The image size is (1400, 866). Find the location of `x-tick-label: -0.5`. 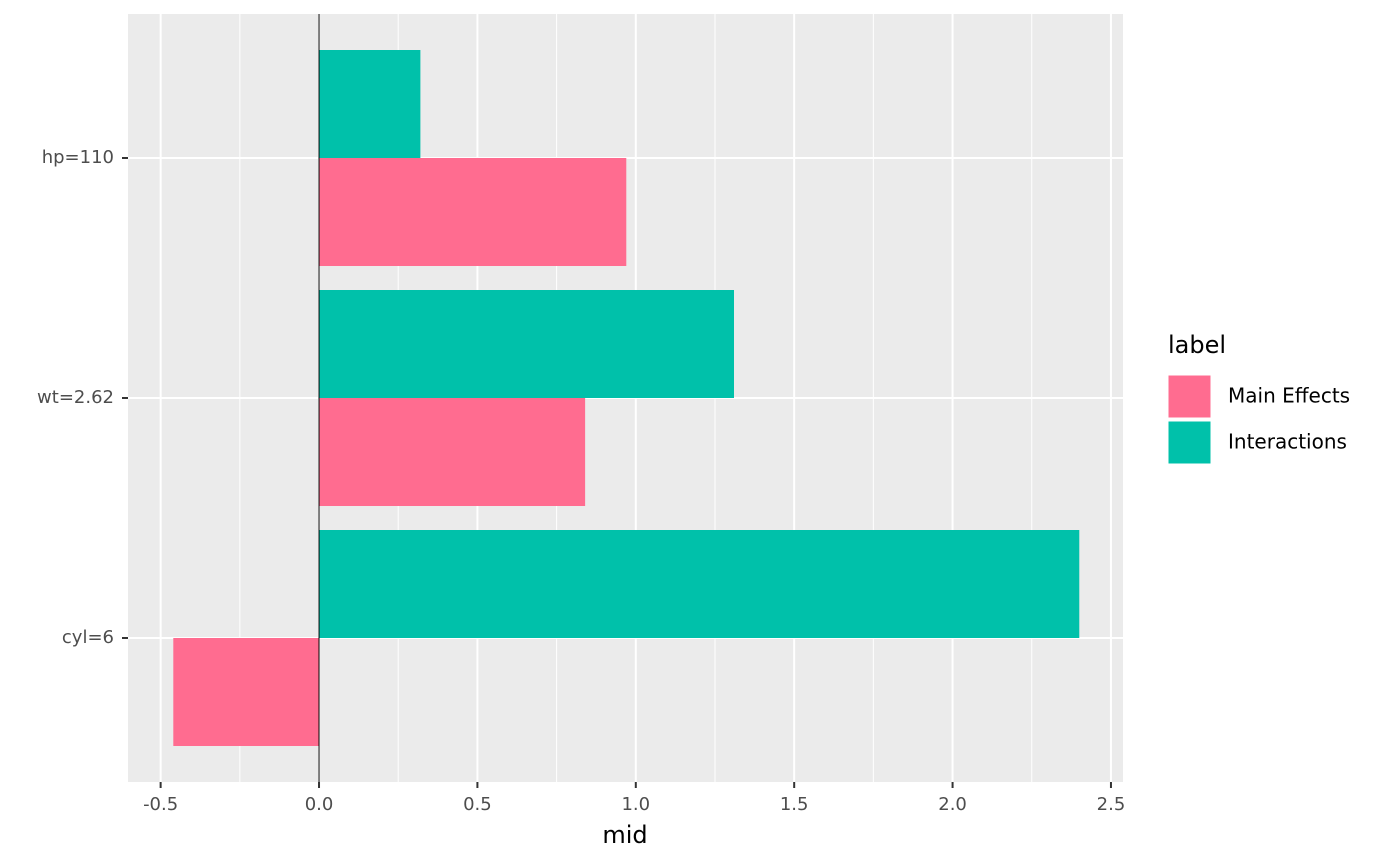

x-tick-label: -0.5 is located at coordinates (160, 804).